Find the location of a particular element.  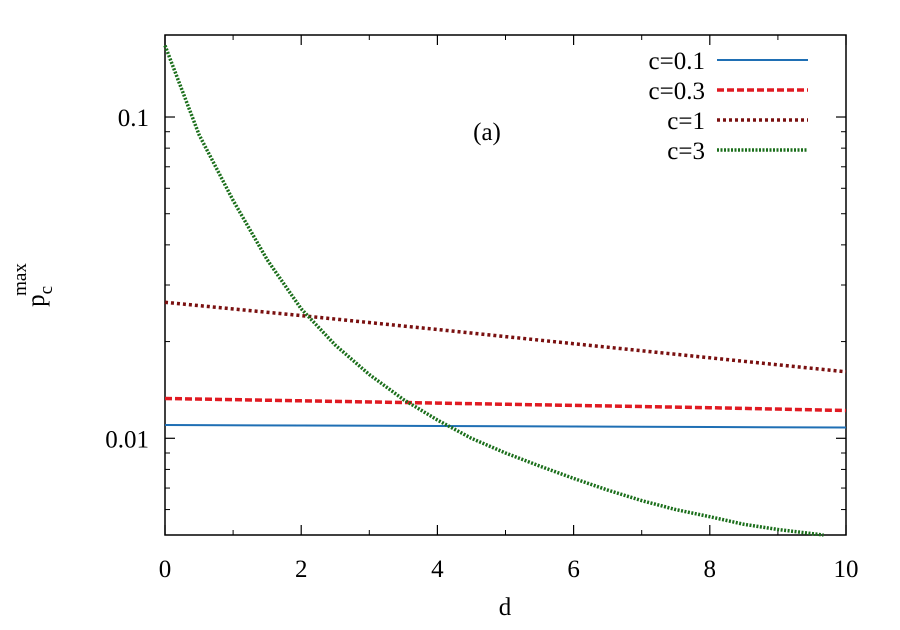

annotation-label: (a) is located at coordinates (487, 132).